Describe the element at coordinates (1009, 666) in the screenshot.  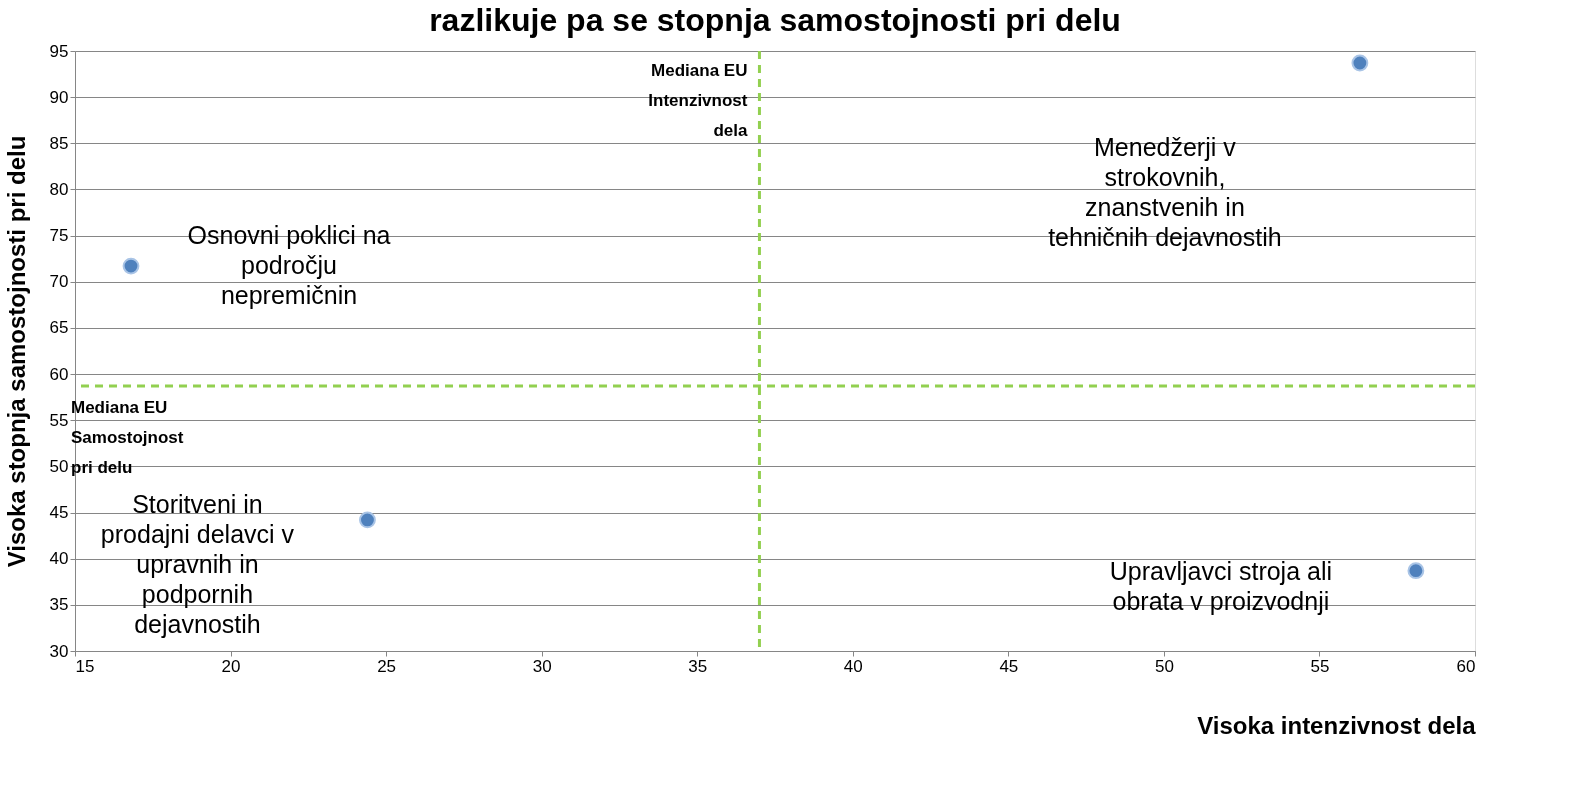
I see `x-tick-label: 45` at that location.